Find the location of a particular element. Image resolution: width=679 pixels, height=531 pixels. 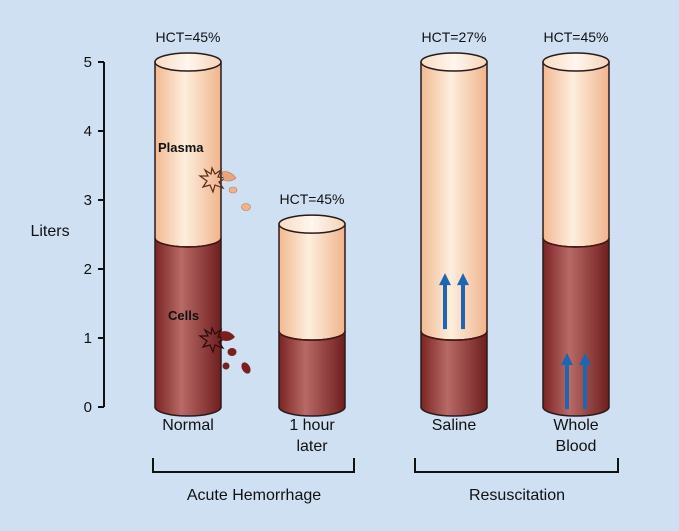

column-label: Whole is located at coordinates (575, 425).